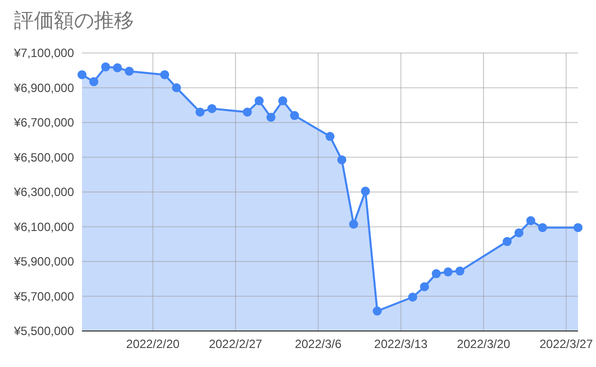  I want to click on y-tick-label: ¥6,100,000, so click(43, 227).